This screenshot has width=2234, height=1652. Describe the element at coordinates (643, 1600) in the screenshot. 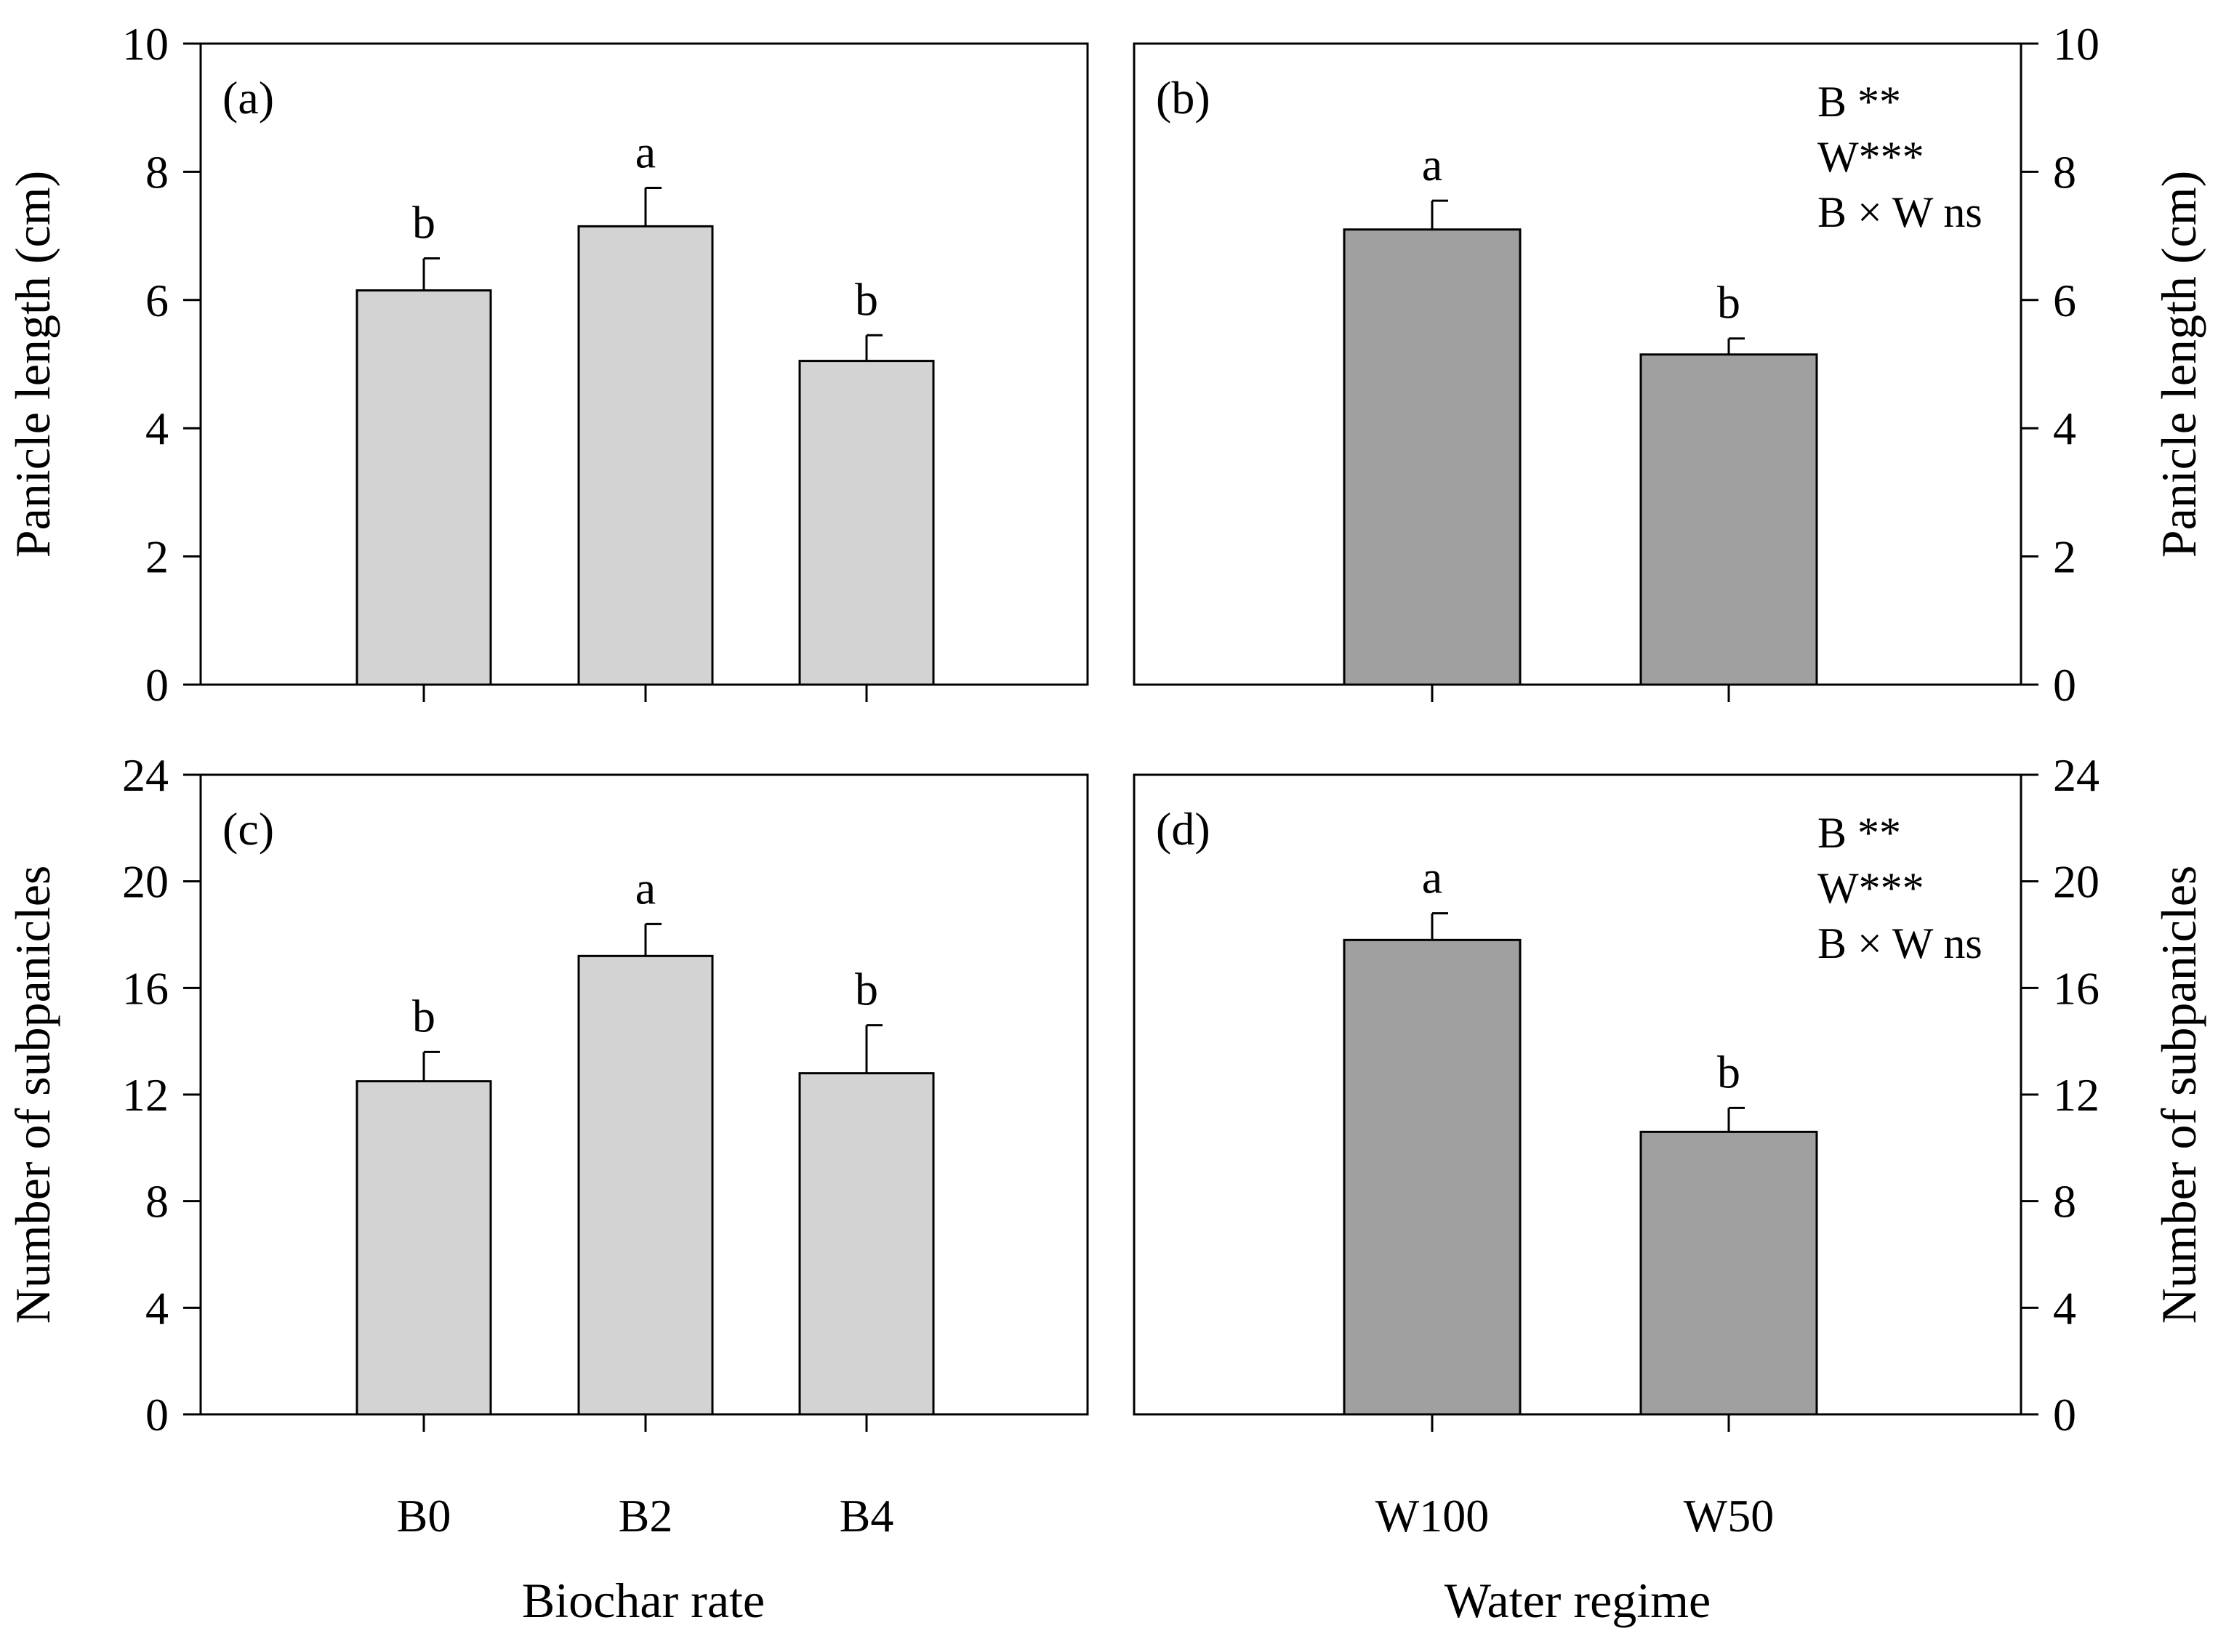

I see `x-axis-title-biochar-rate: Biochar rate` at that location.